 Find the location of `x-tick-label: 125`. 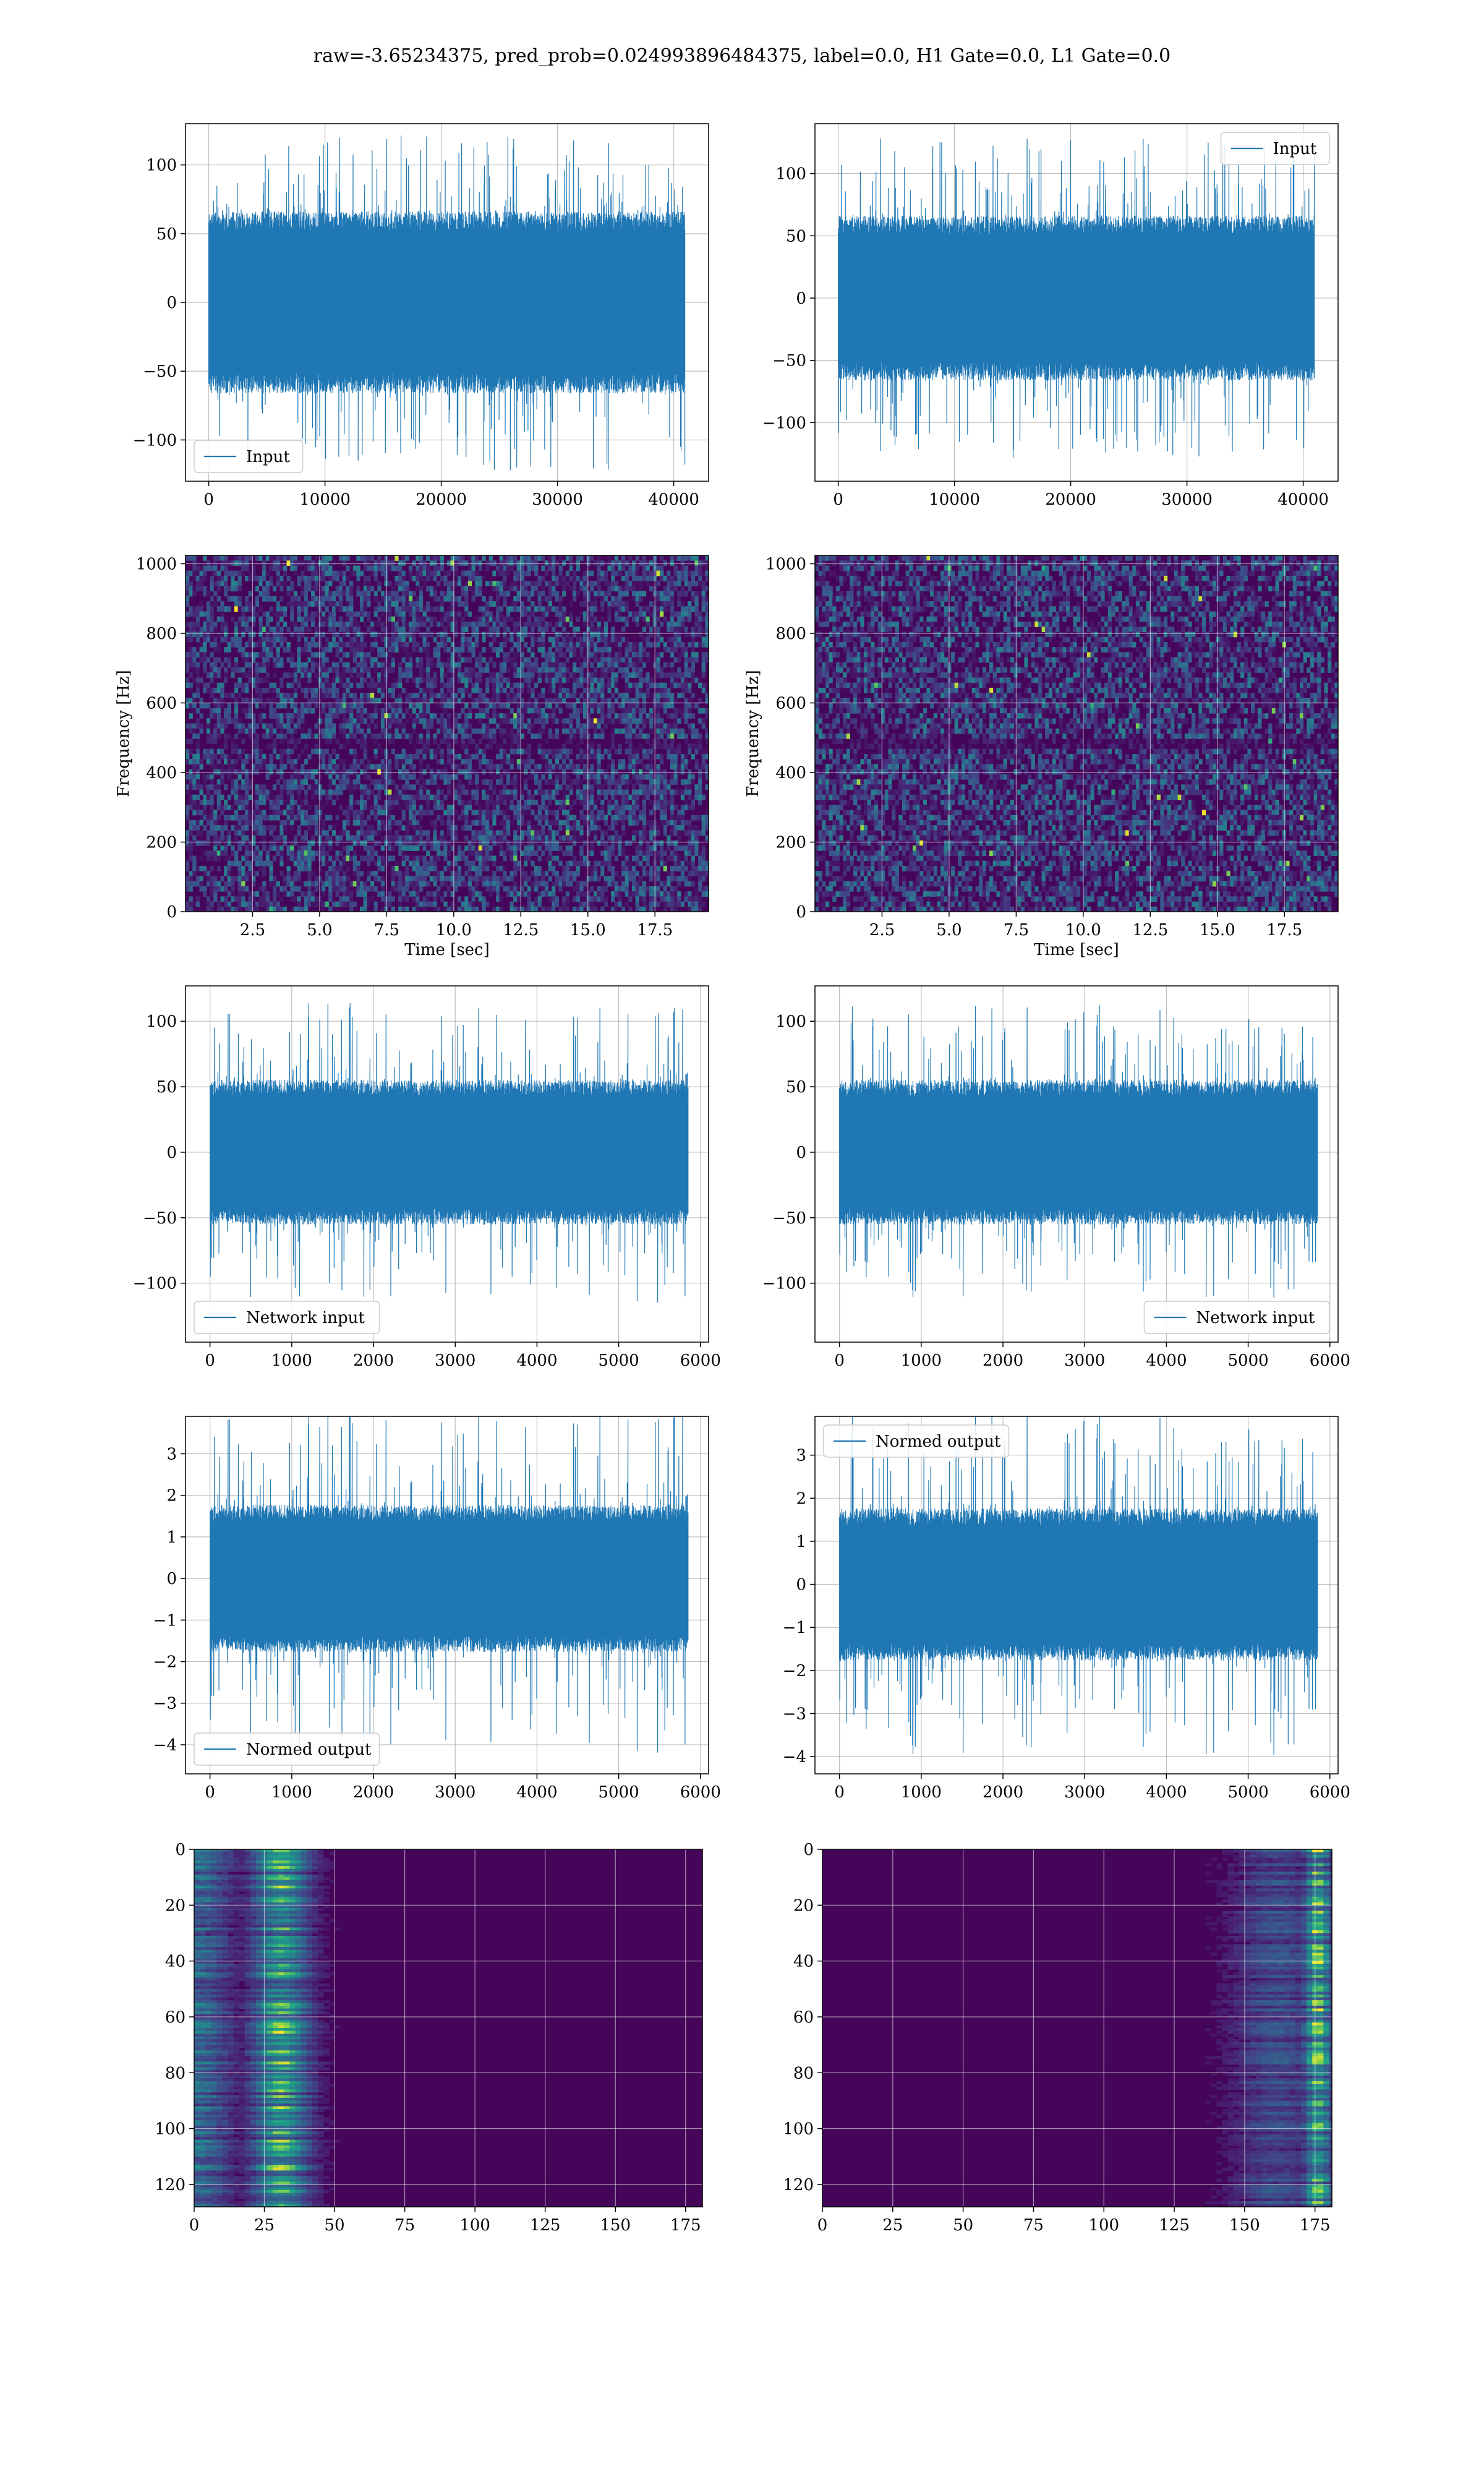

x-tick-label: 125 is located at coordinates (1174, 2225).